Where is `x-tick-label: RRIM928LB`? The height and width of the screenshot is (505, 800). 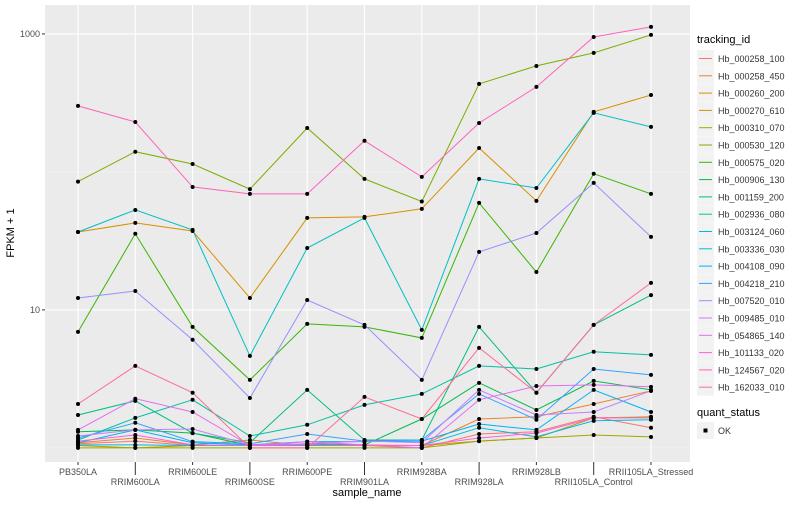 x-tick-label: RRIM928LB is located at coordinates (536, 472).